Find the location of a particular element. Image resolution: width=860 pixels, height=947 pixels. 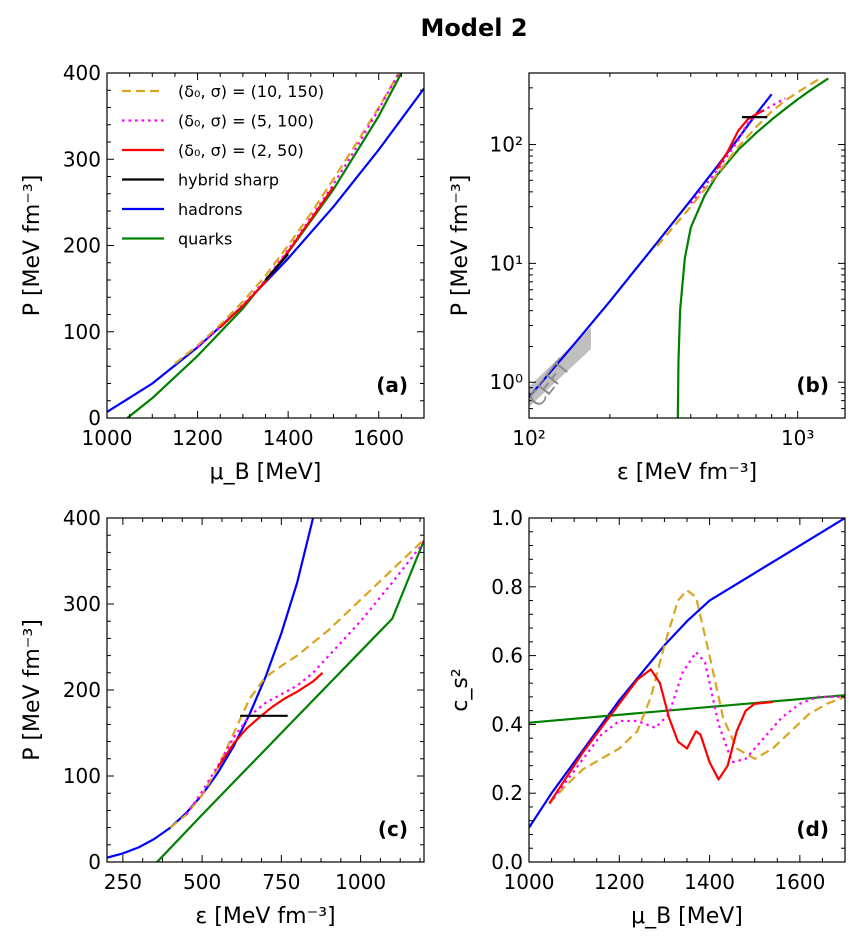

series-hybrid-line-a is located at coordinates (276, 267).